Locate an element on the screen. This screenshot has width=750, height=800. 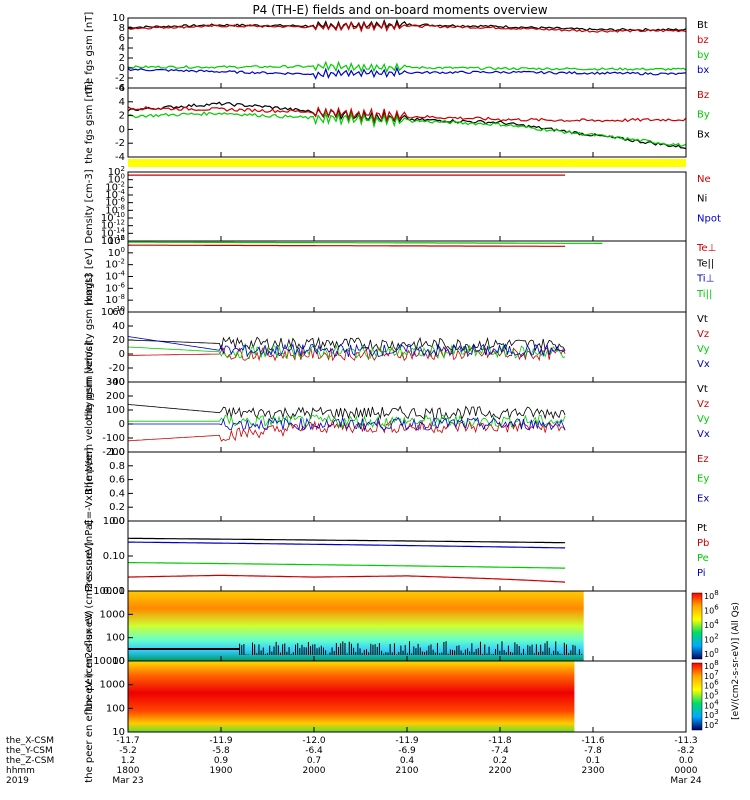
colorbar-fill is located at coordinates (697, 696).